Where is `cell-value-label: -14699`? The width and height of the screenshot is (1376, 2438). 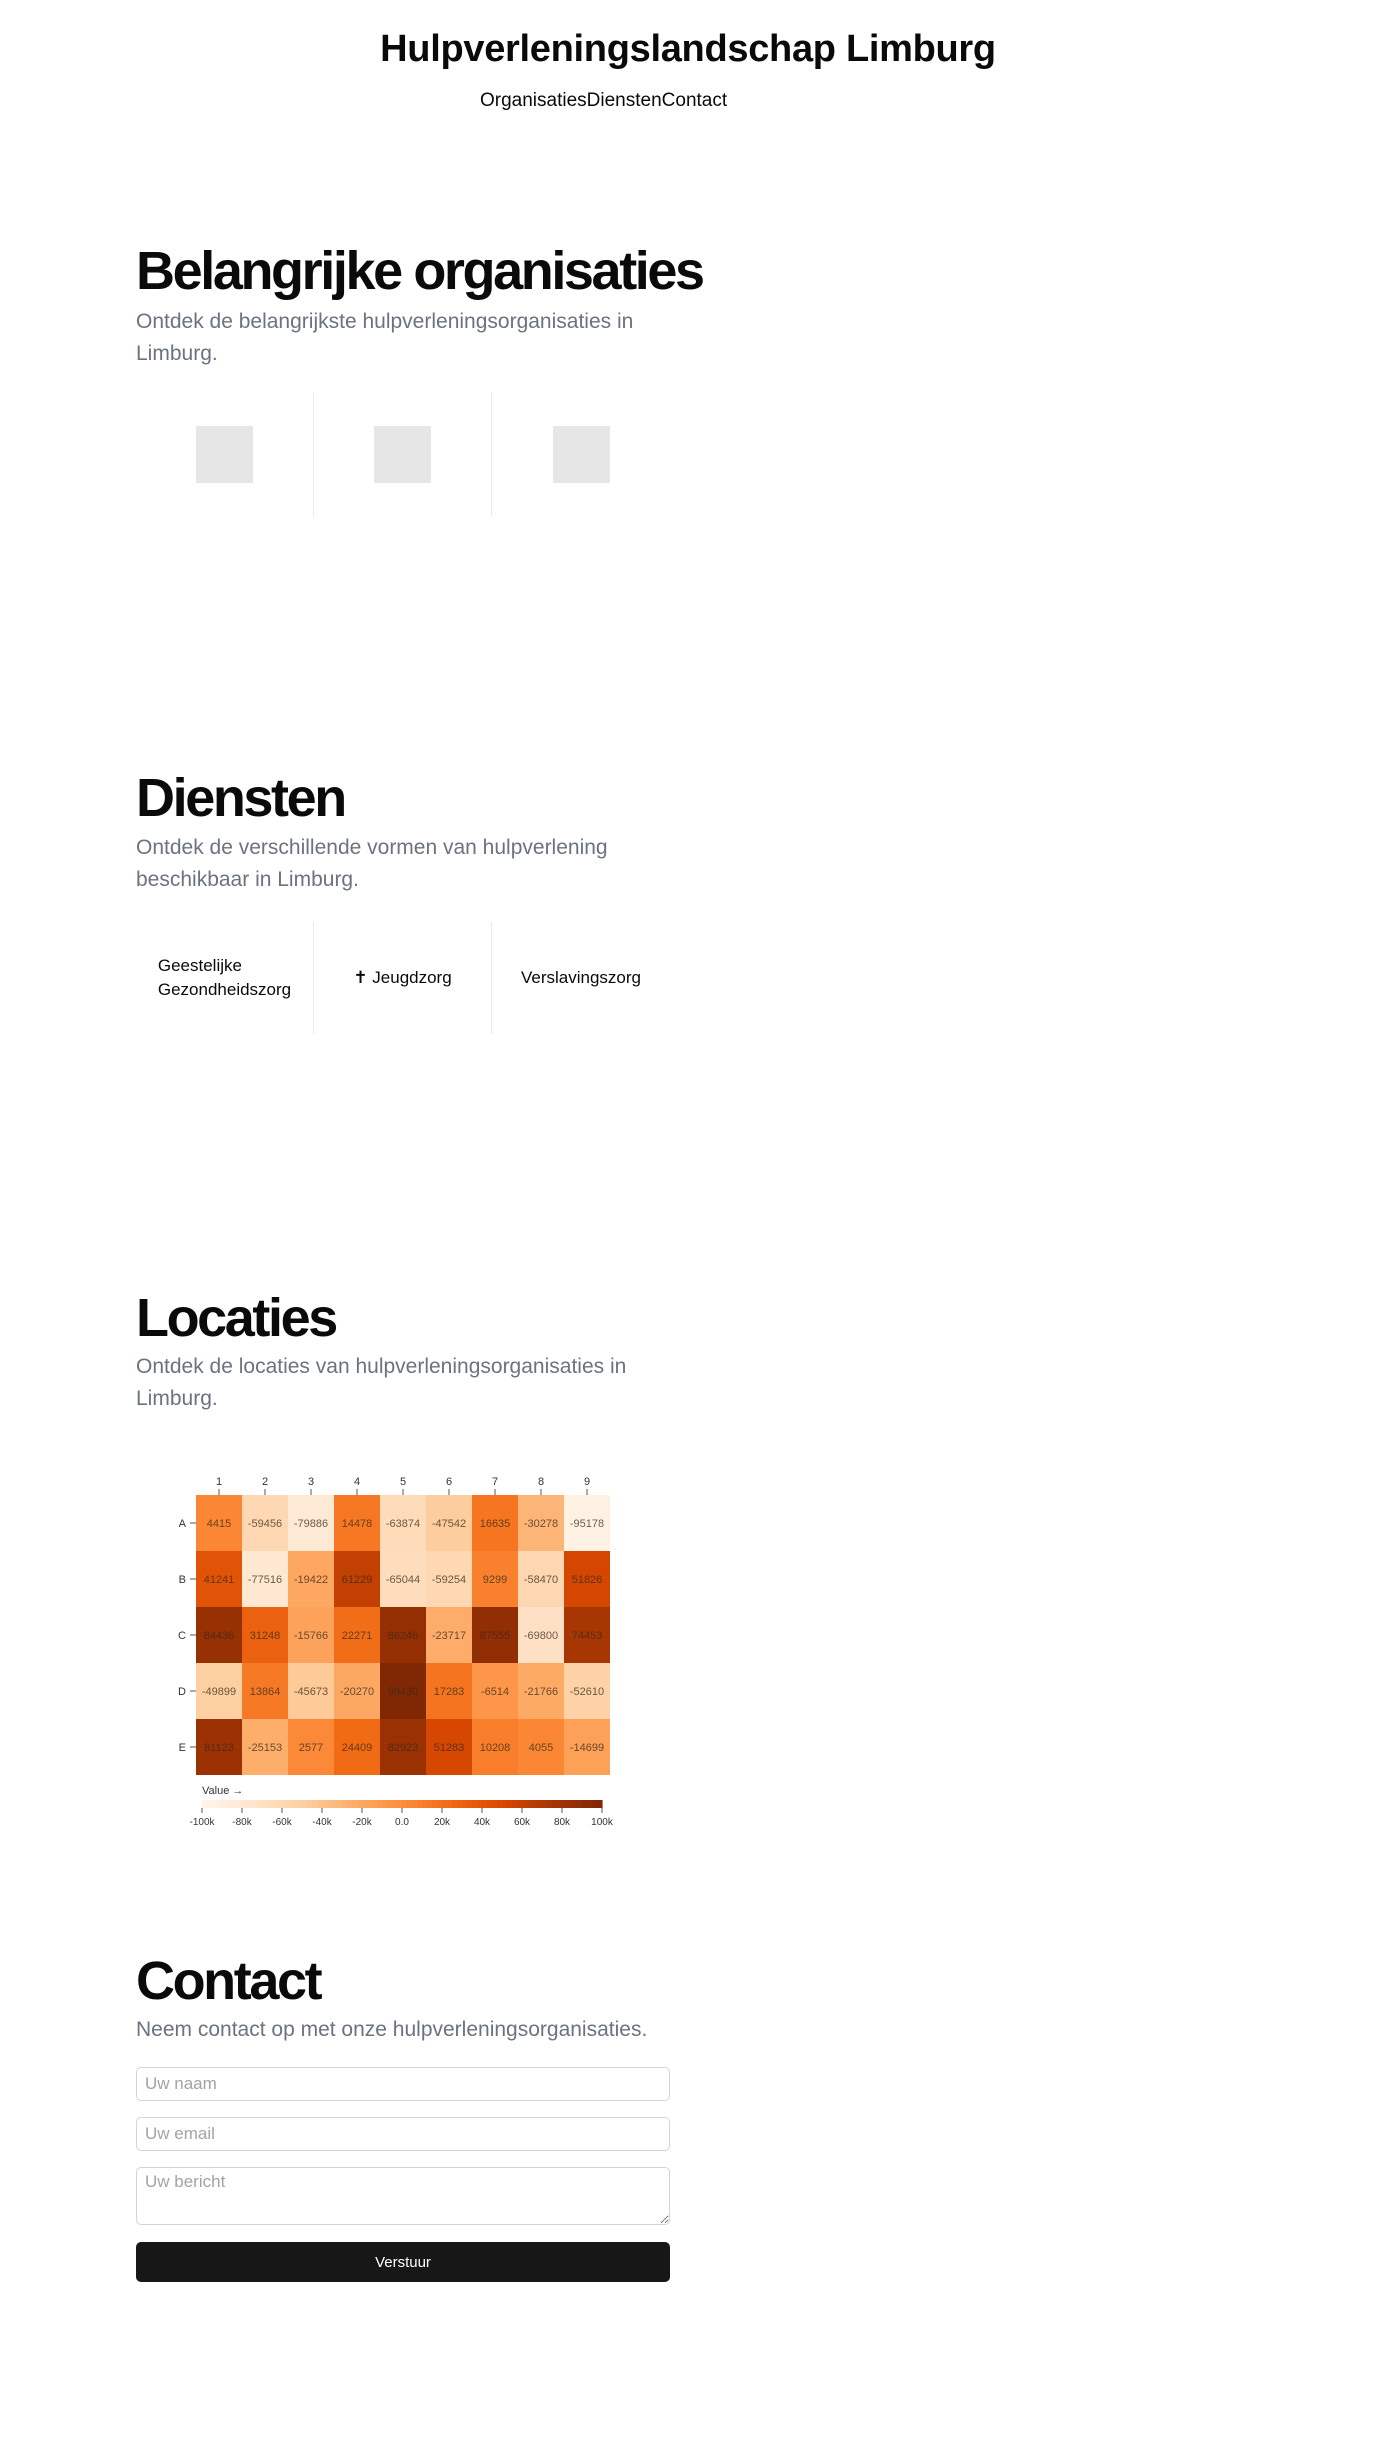
cell-value-label: -14699 is located at coordinates (587, 1748).